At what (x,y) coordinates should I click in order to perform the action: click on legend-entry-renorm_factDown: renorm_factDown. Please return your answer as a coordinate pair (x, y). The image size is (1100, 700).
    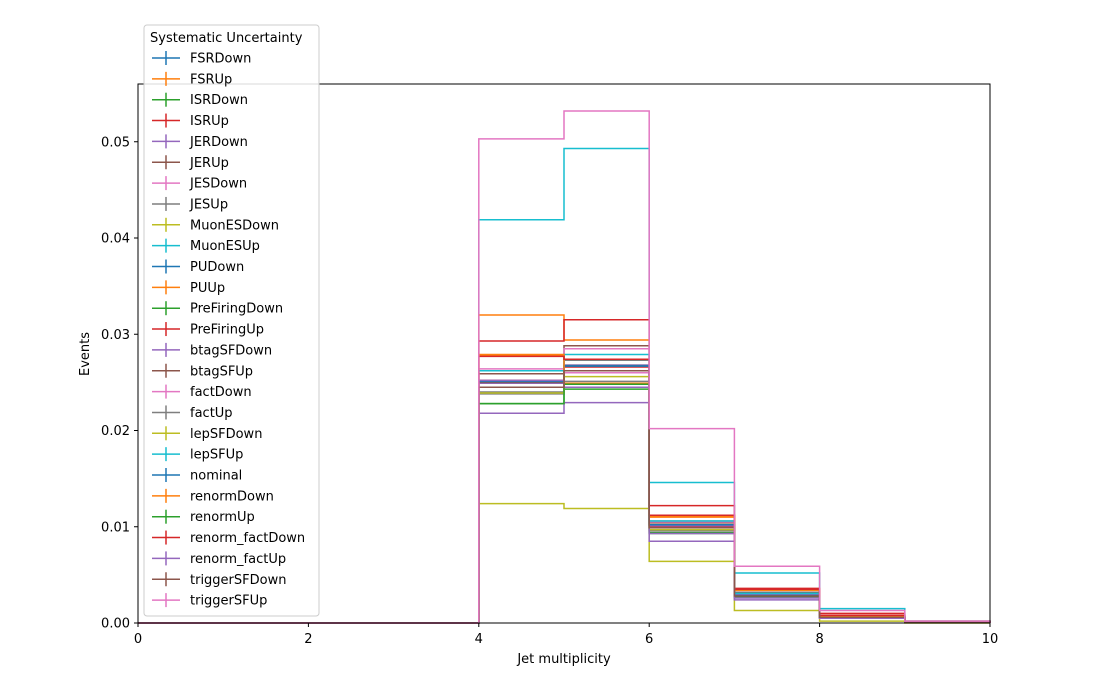
    Looking at the image, I should click on (228, 538).